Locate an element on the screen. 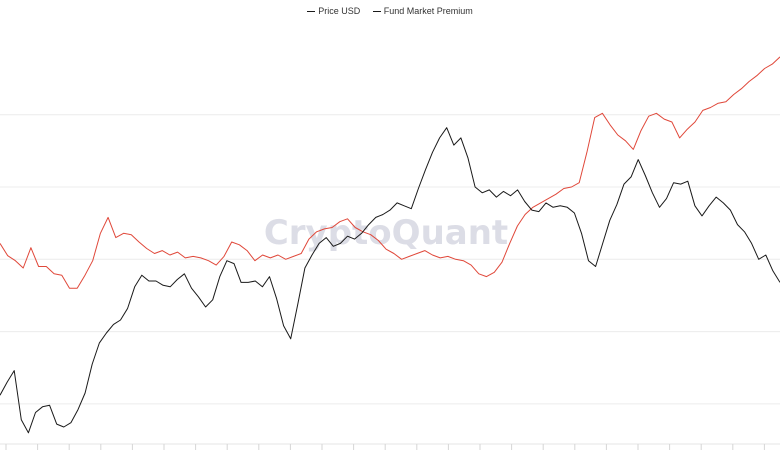 Image resolution: width=780 pixels, height=450 pixels. legend: Price USD Fund Market Premium is located at coordinates (390, 11).